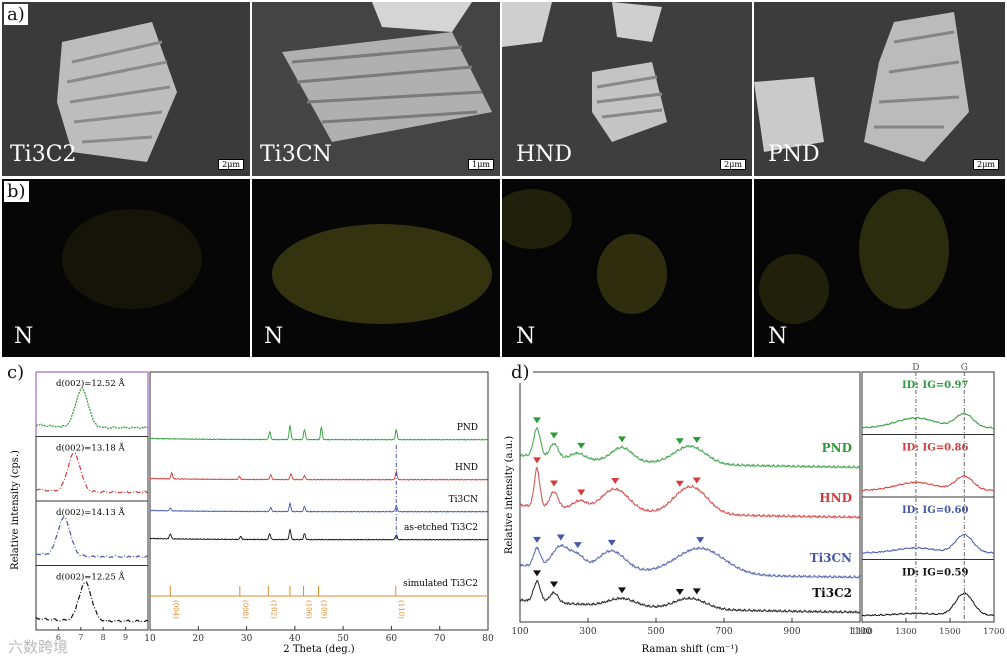  I want to click on dg-ratio-label: ID: IG=0.97, so click(935, 385).